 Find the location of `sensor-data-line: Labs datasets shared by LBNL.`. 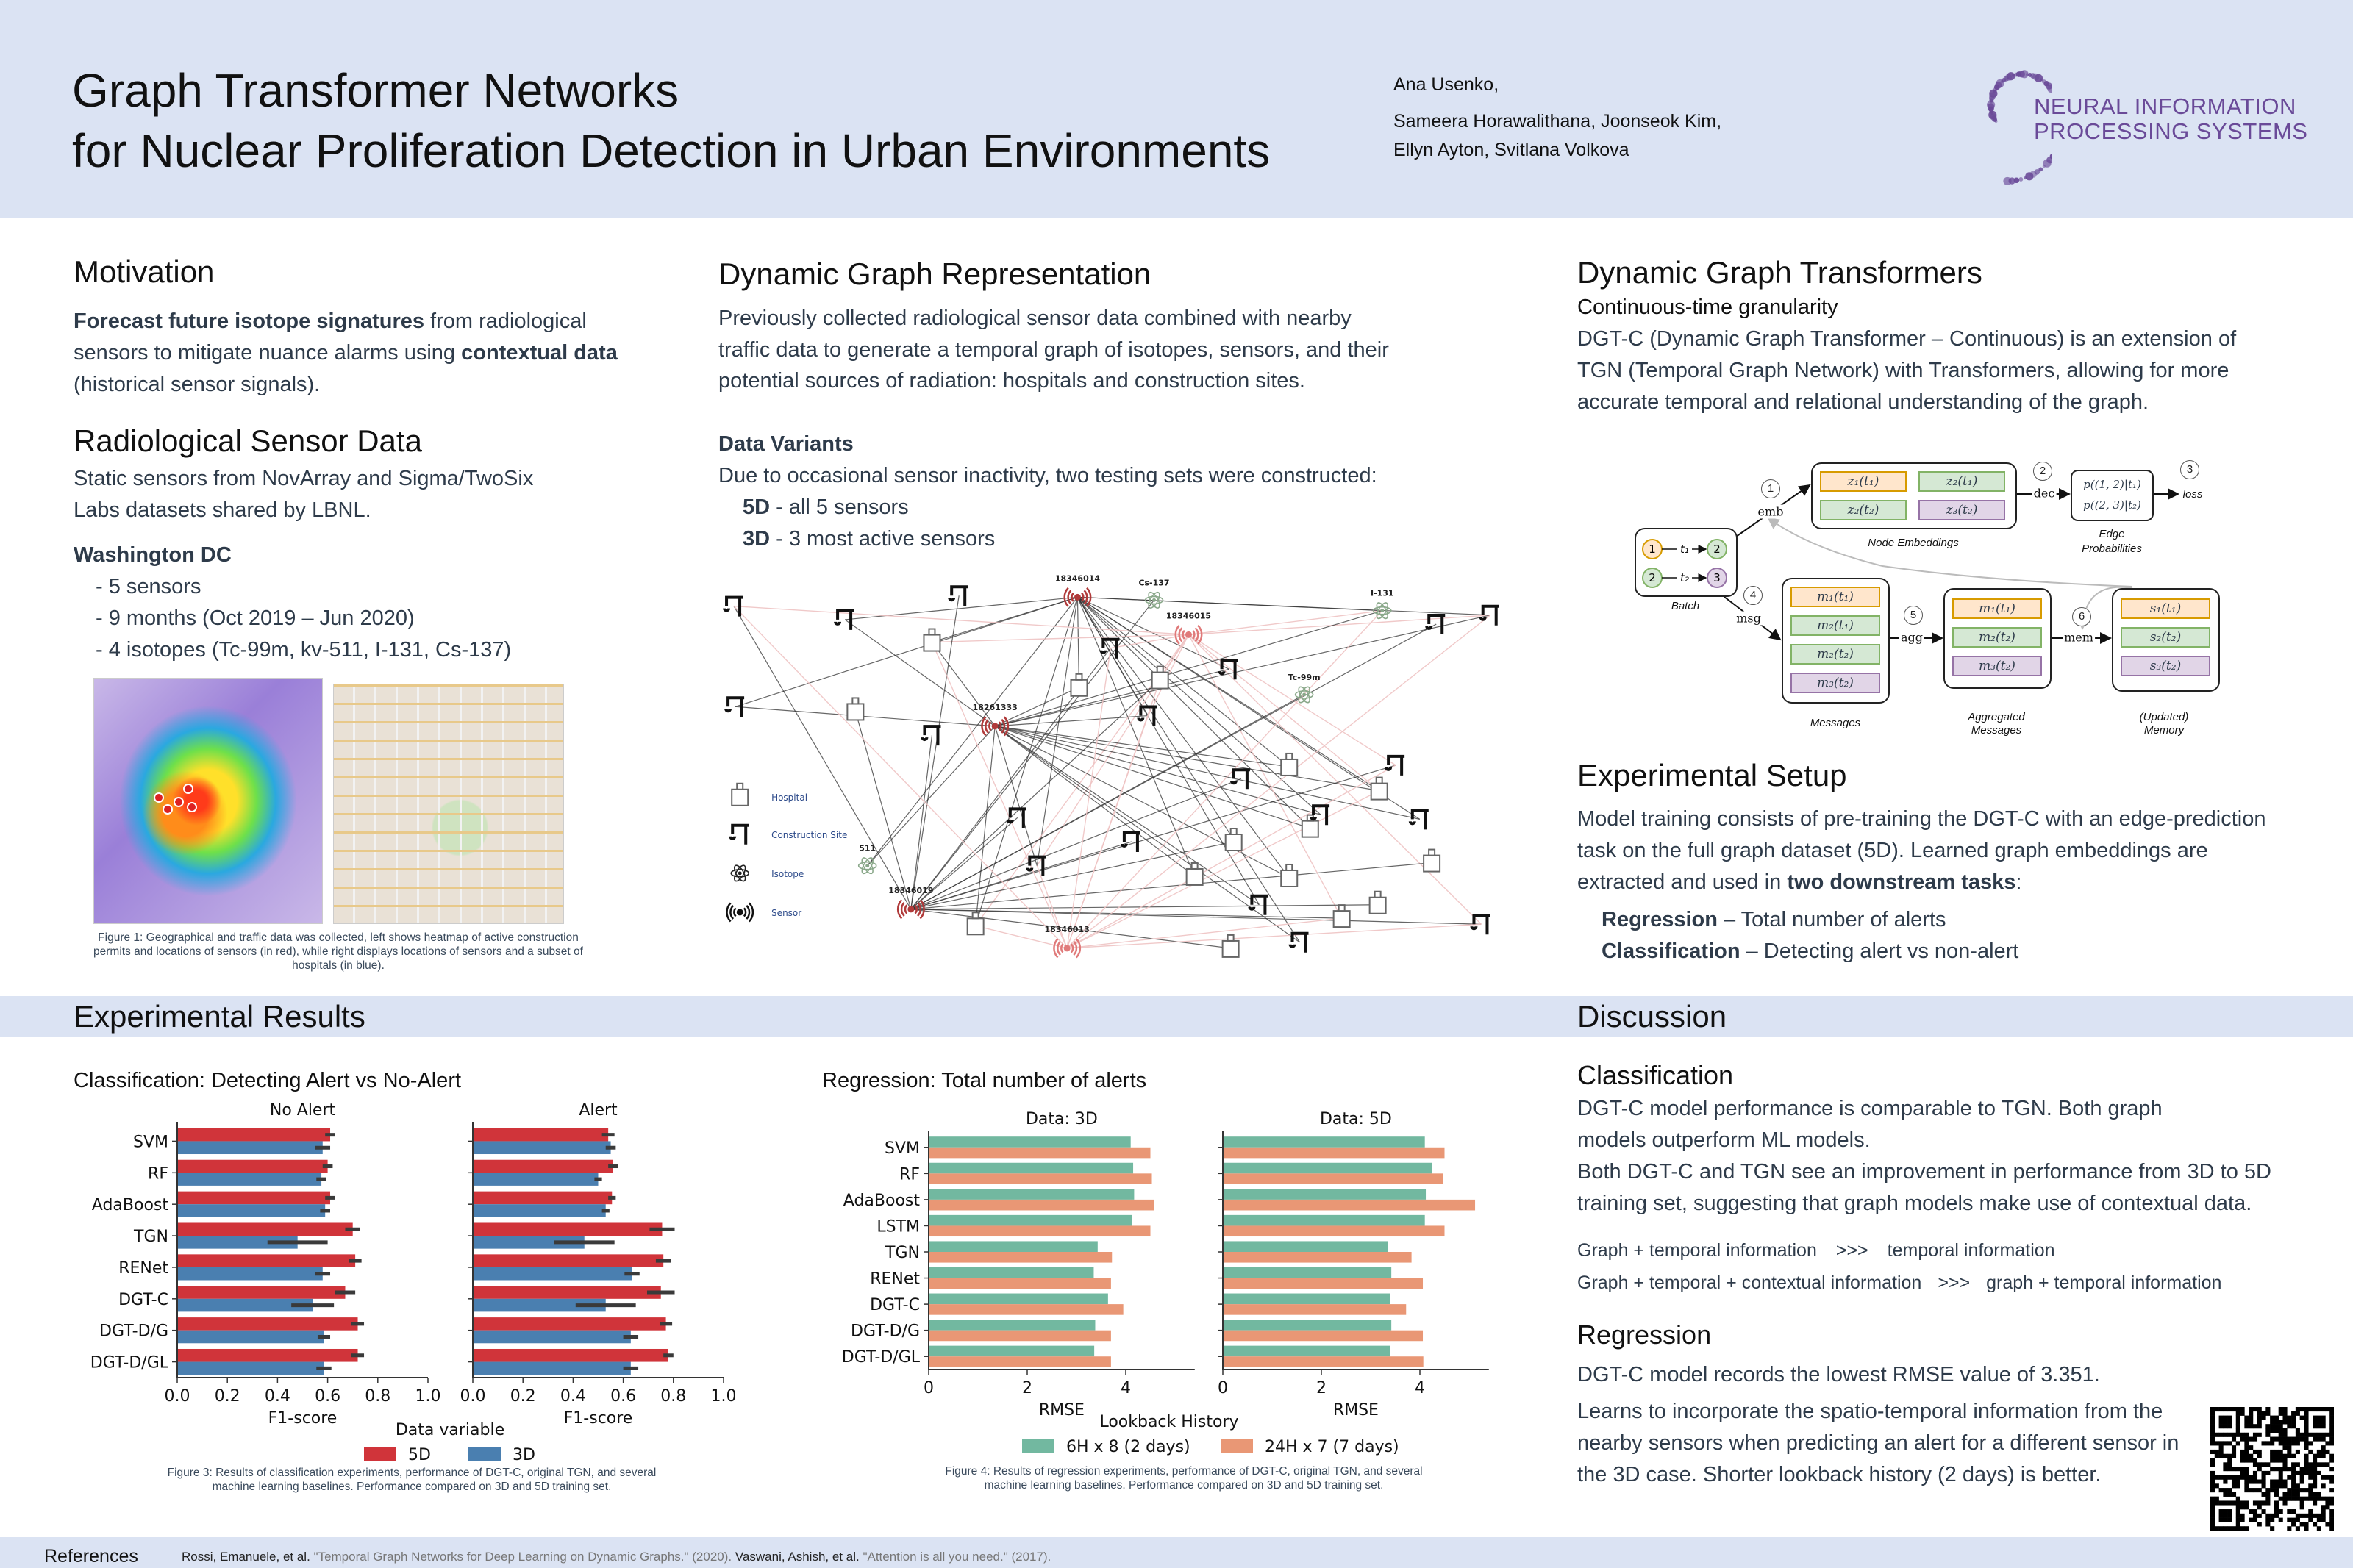

sensor-data-line: Labs datasets shared by LBNL. is located at coordinates (223, 510).